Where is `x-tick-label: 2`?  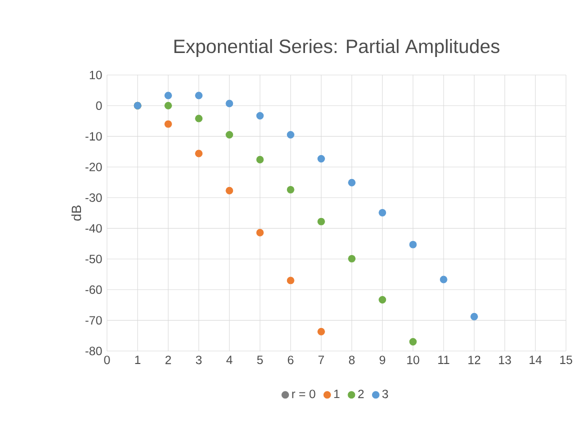
x-tick-label: 2 is located at coordinates (168, 360).